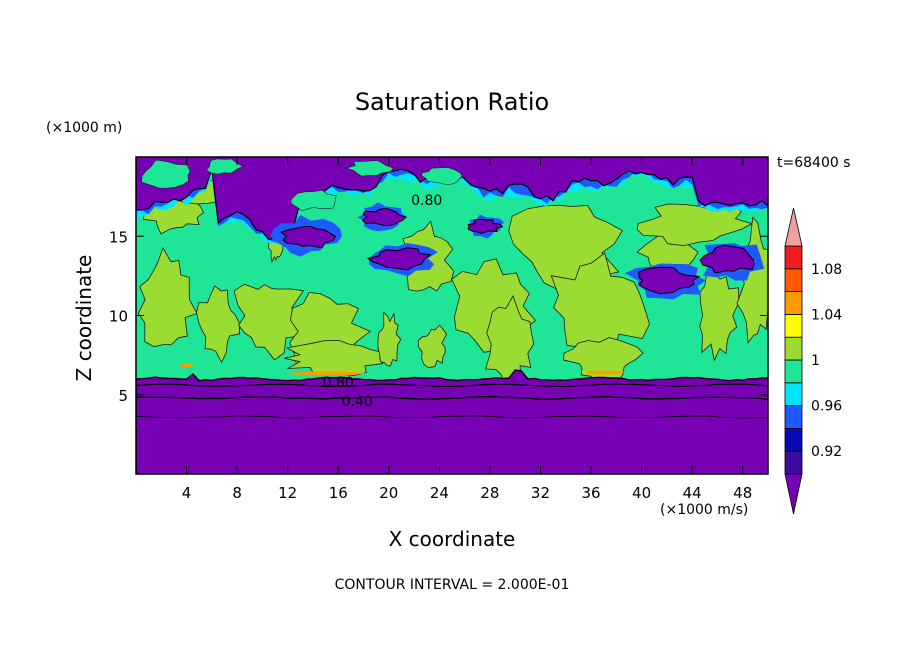  I want to click on contour-label-2: 0.40, so click(357, 402).